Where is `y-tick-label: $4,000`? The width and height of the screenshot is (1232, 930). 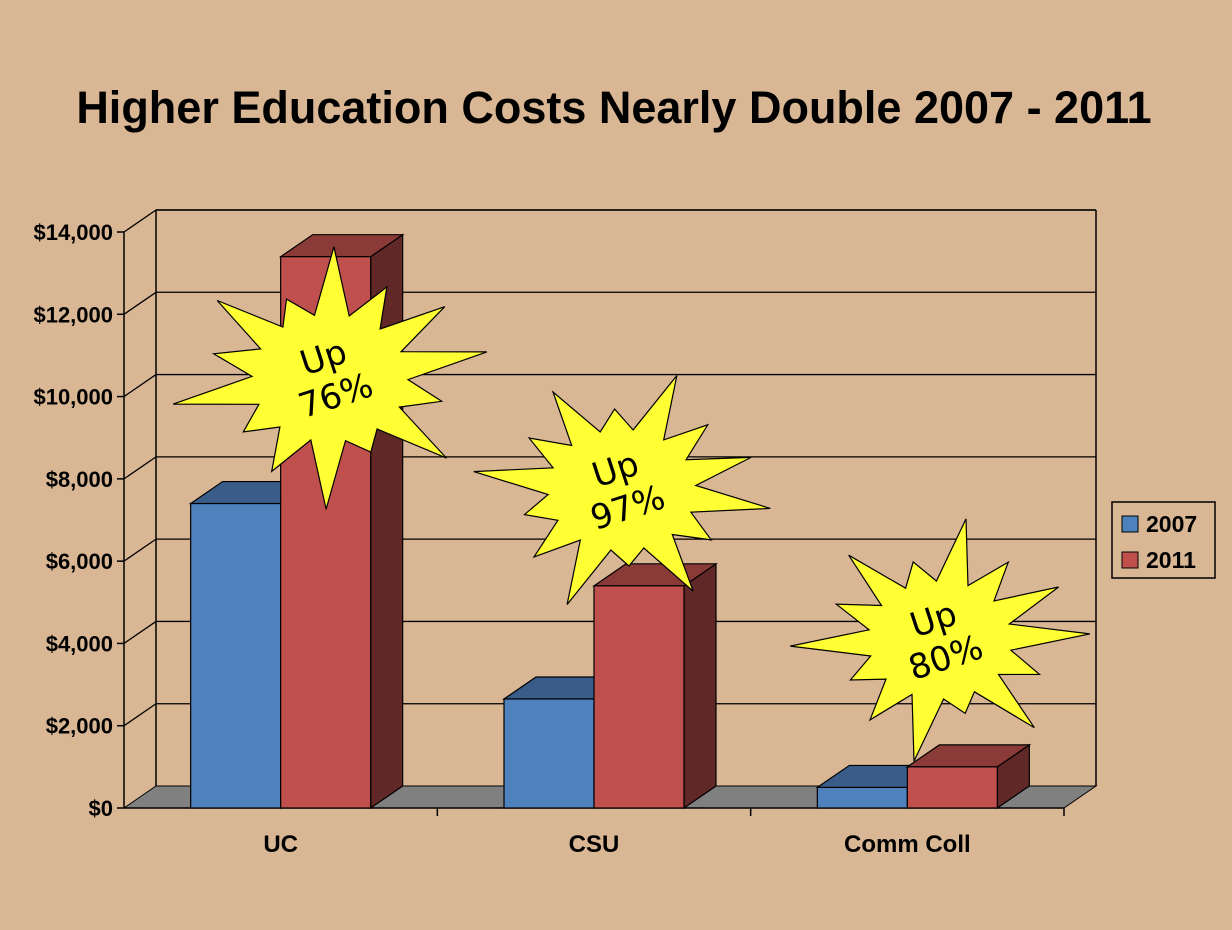 y-tick-label: $4,000 is located at coordinates (79, 643).